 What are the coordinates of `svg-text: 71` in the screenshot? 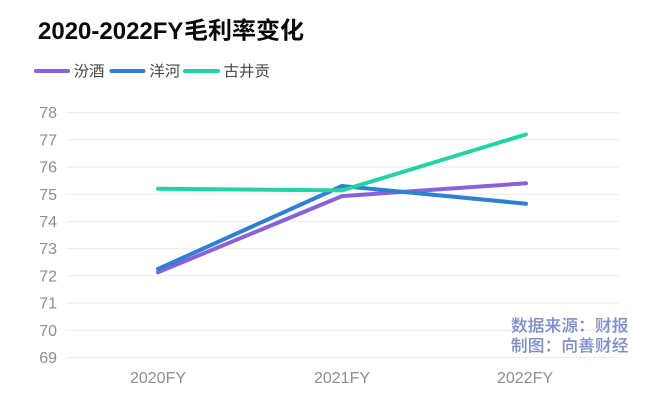 It's located at (48, 304).